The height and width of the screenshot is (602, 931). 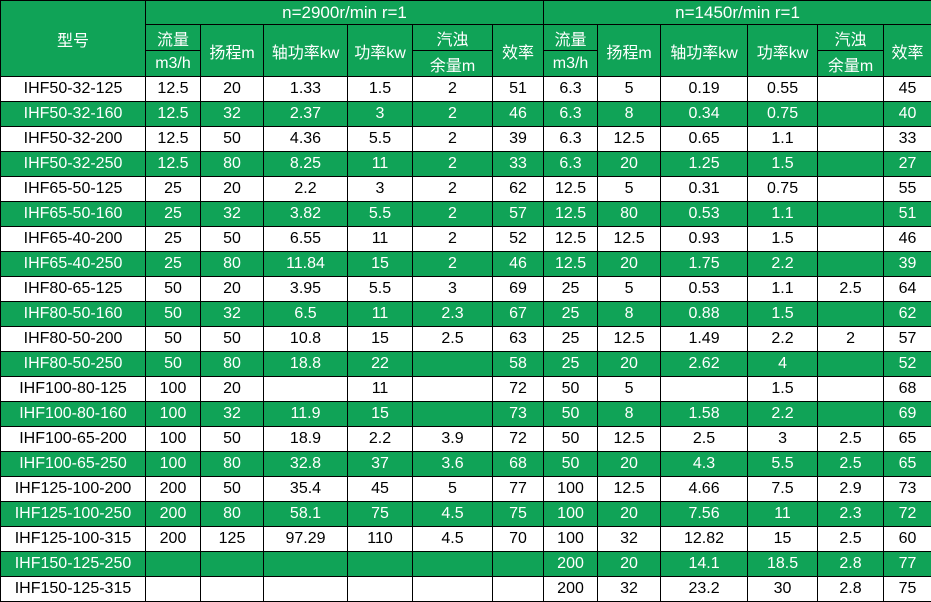 I want to click on model-cell: IHF50-32-200, so click(x=73, y=139).